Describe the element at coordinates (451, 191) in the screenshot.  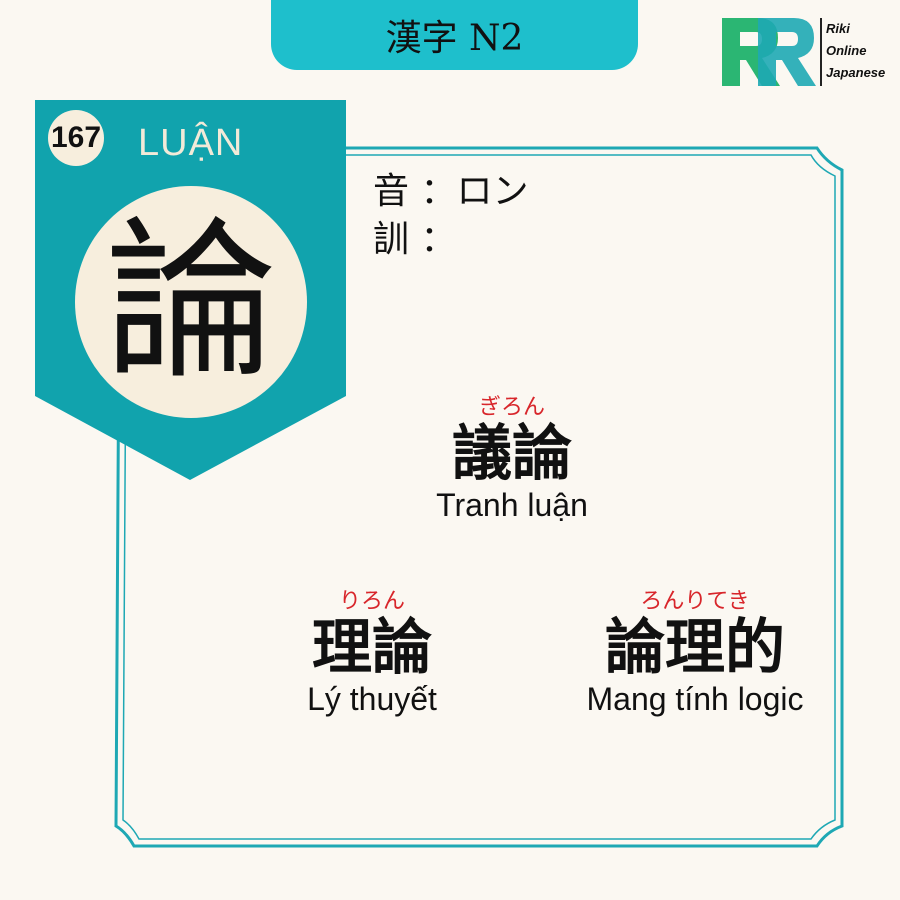
I see `on-reading: 音 ：ロン` at that location.